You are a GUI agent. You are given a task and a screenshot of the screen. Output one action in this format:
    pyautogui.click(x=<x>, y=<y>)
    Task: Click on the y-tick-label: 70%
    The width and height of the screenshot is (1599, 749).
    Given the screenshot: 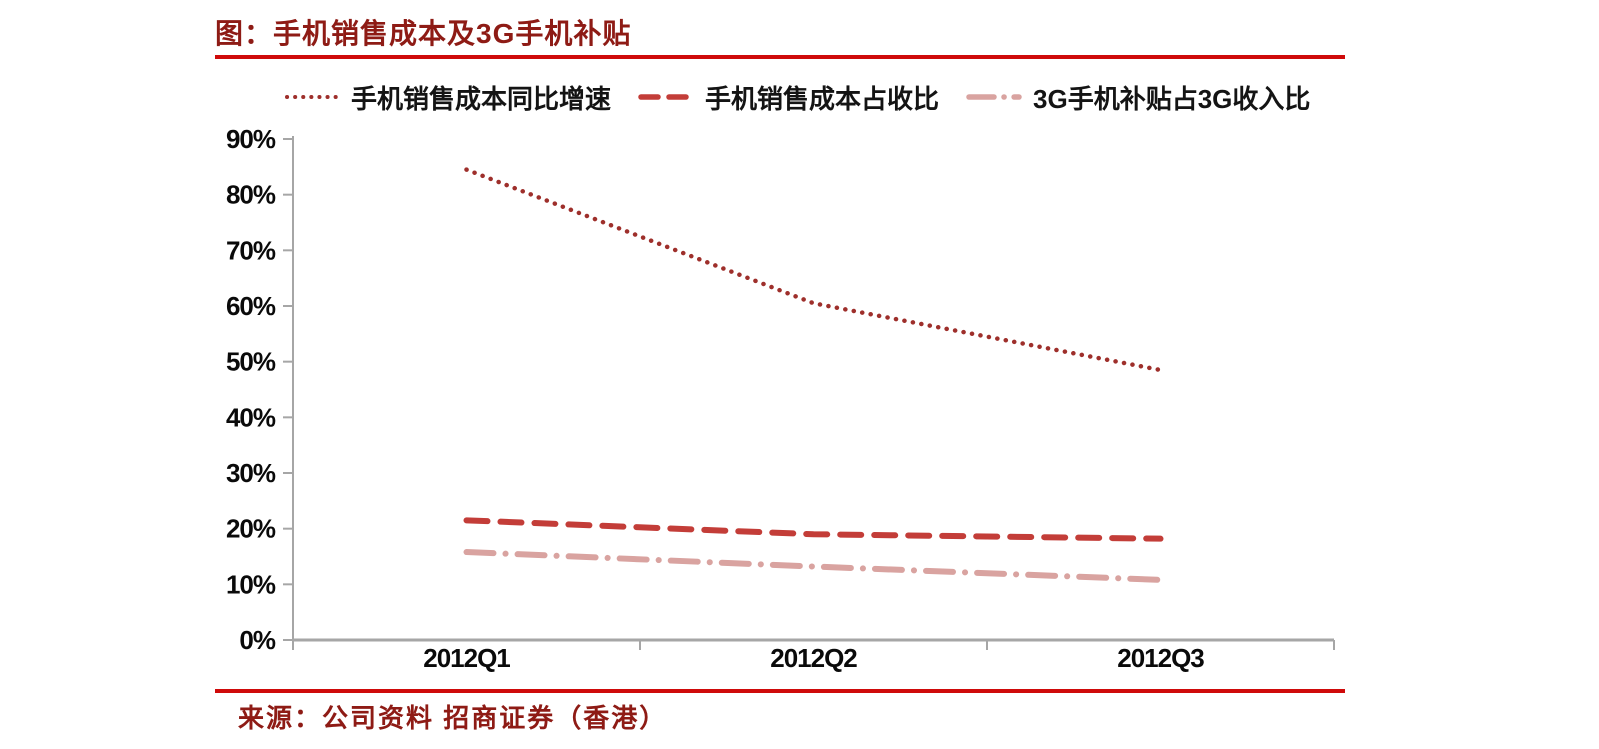 What is the action you would take?
    pyautogui.click(x=251, y=250)
    